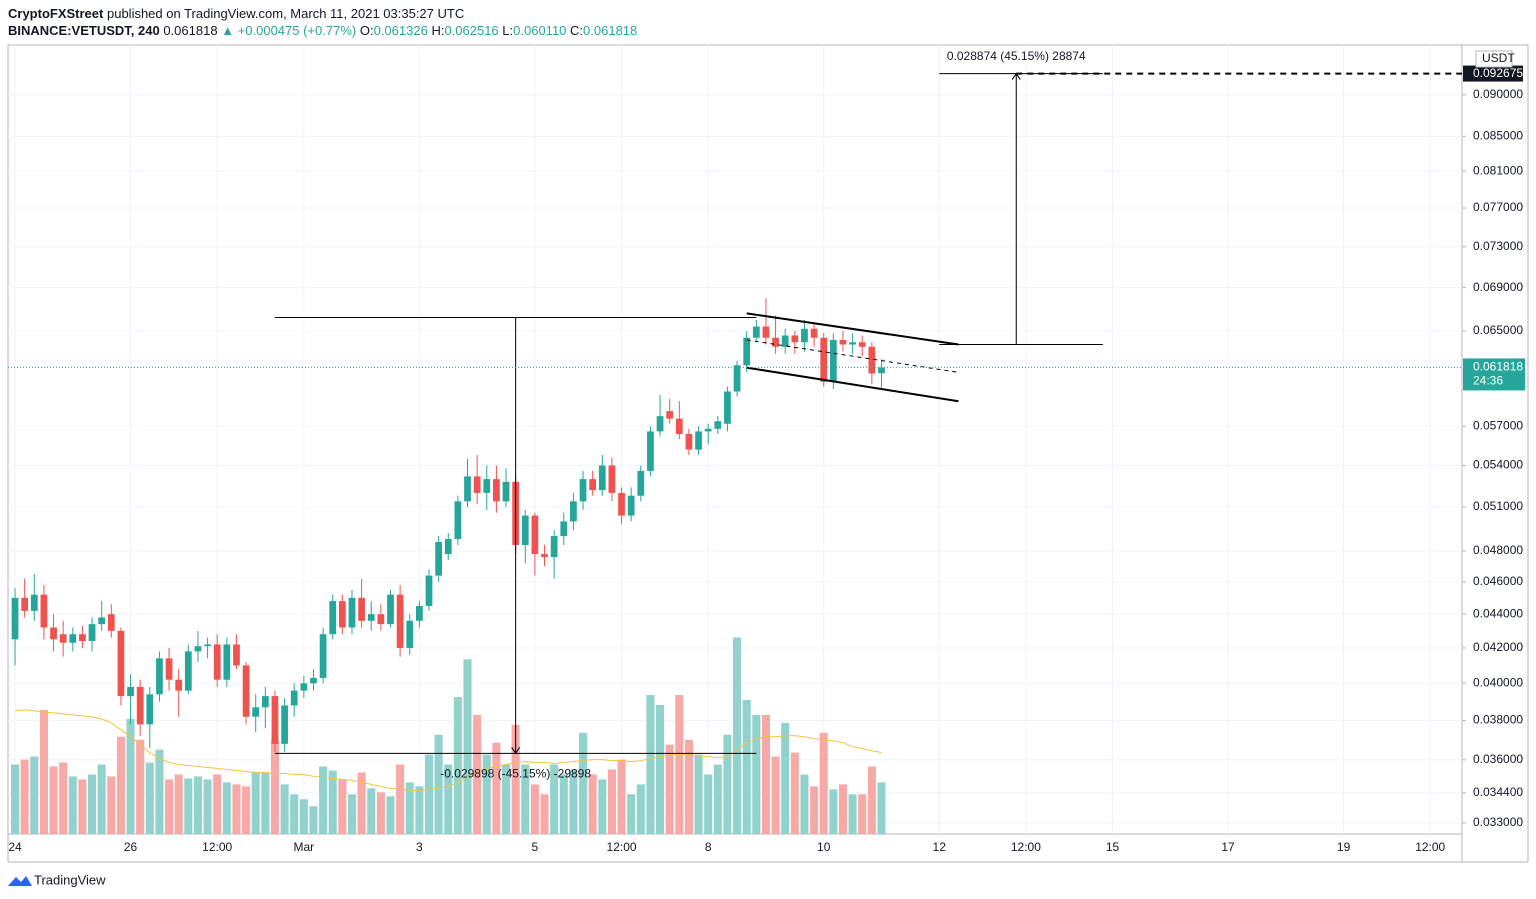  What do you see at coordinates (1498, 58) in the screenshot?
I see `y-axis-label: USDT` at bounding box center [1498, 58].